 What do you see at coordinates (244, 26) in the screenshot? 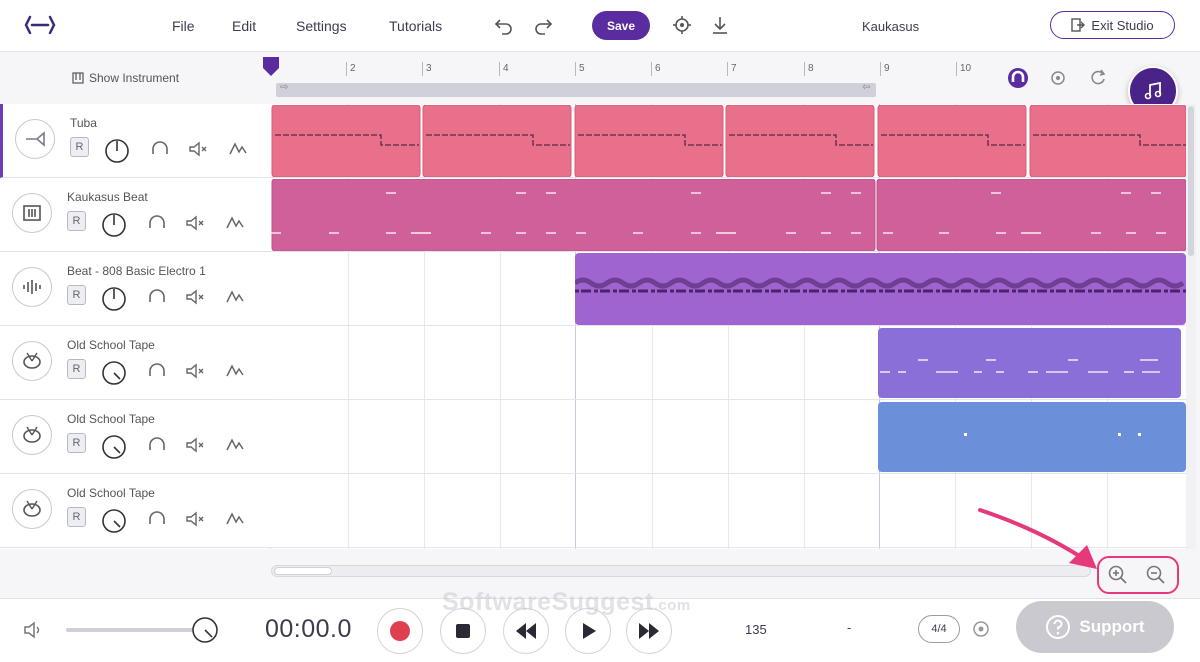
I see `menu-edit: Edit` at bounding box center [244, 26].